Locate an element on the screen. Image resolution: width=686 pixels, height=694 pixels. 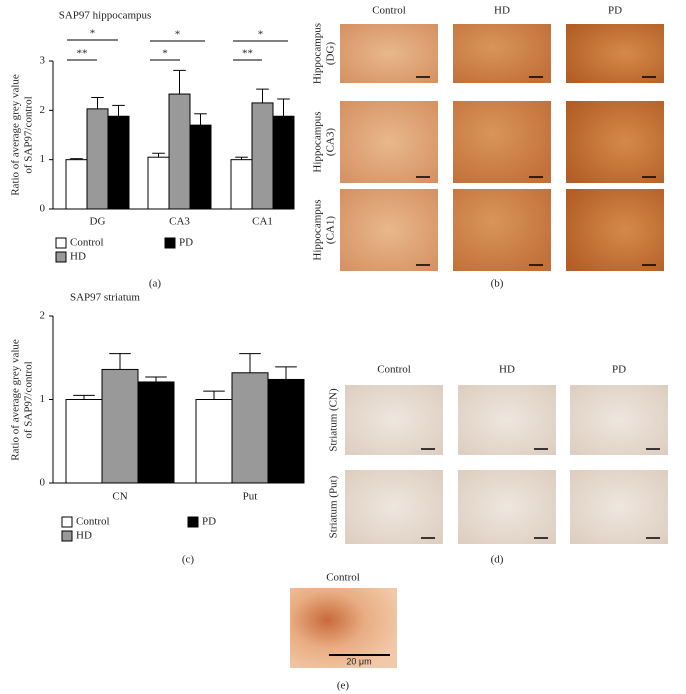
row-label: Striatum (CN) is located at coordinates (334, 420).